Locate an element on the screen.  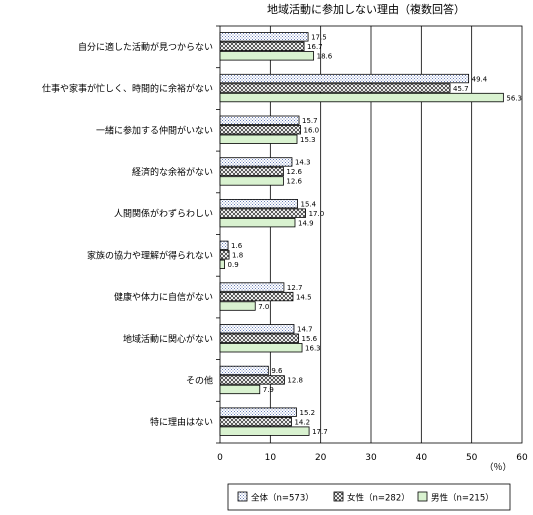
data-label: 16.3 is located at coordinates (313, 349).